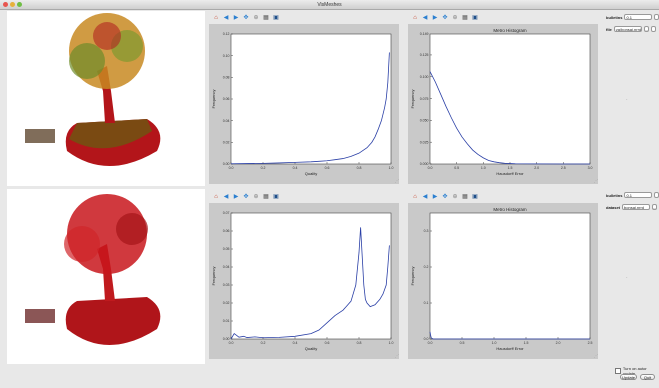  I want to click on x-tick-label: 2.0, so click(558, 343).